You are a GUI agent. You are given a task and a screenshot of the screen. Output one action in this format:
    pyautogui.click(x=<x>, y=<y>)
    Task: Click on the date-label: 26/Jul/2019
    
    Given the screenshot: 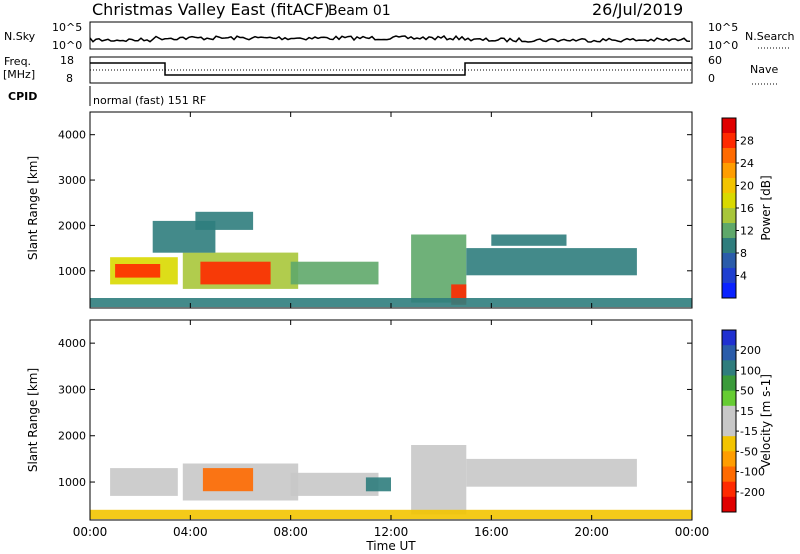 What is the action you would take?
    pyautogui.click(x=637, y=9)
    